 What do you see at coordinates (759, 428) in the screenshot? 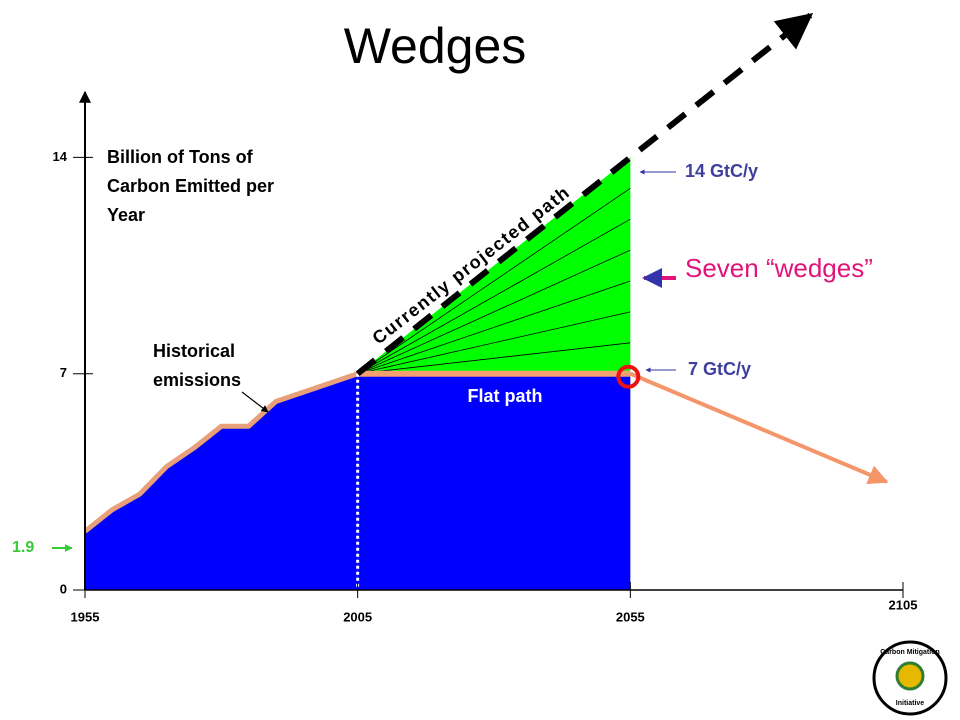
I see `decline-line` at bounding box center [759, 428].